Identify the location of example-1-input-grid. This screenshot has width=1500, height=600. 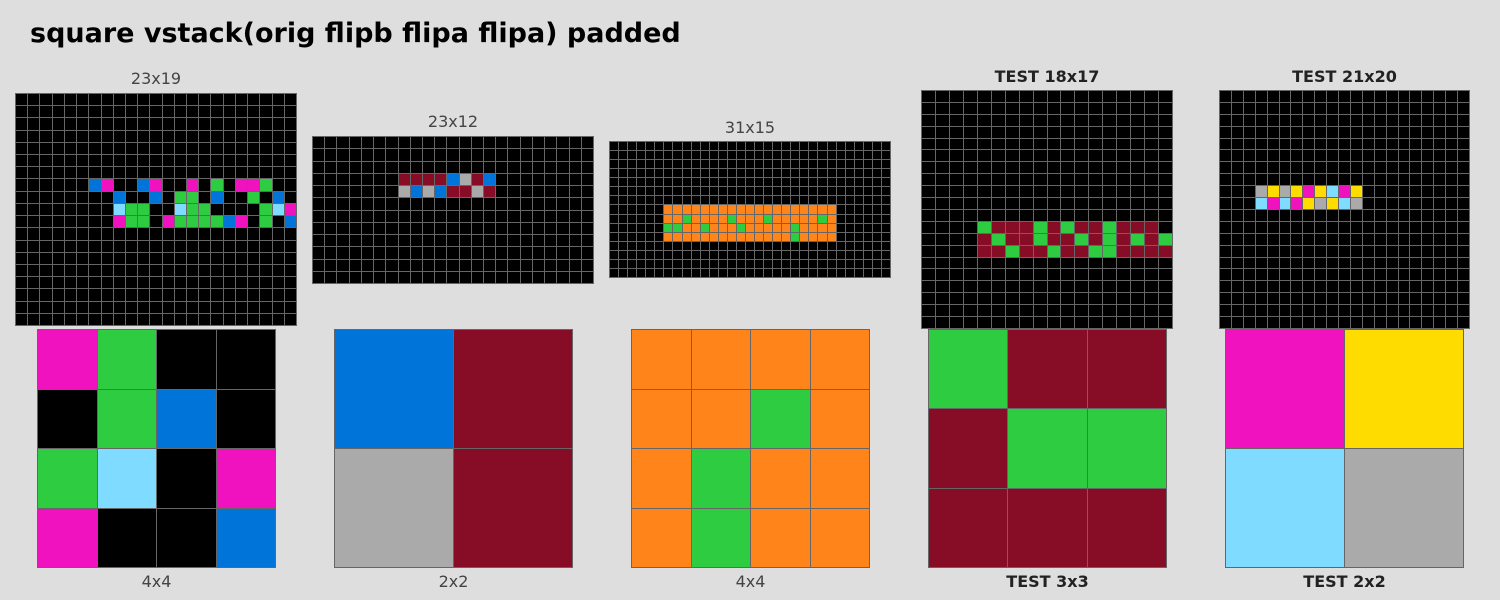
(156, 209).